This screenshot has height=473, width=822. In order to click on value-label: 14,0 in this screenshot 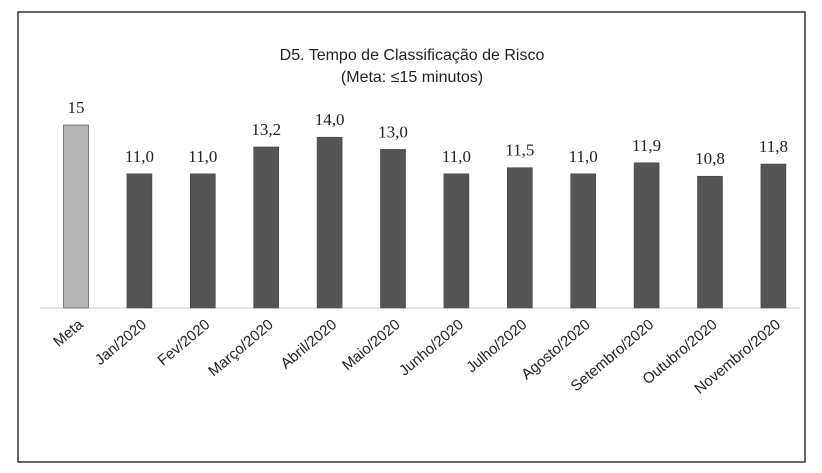, I will do `click(330, 119)`.